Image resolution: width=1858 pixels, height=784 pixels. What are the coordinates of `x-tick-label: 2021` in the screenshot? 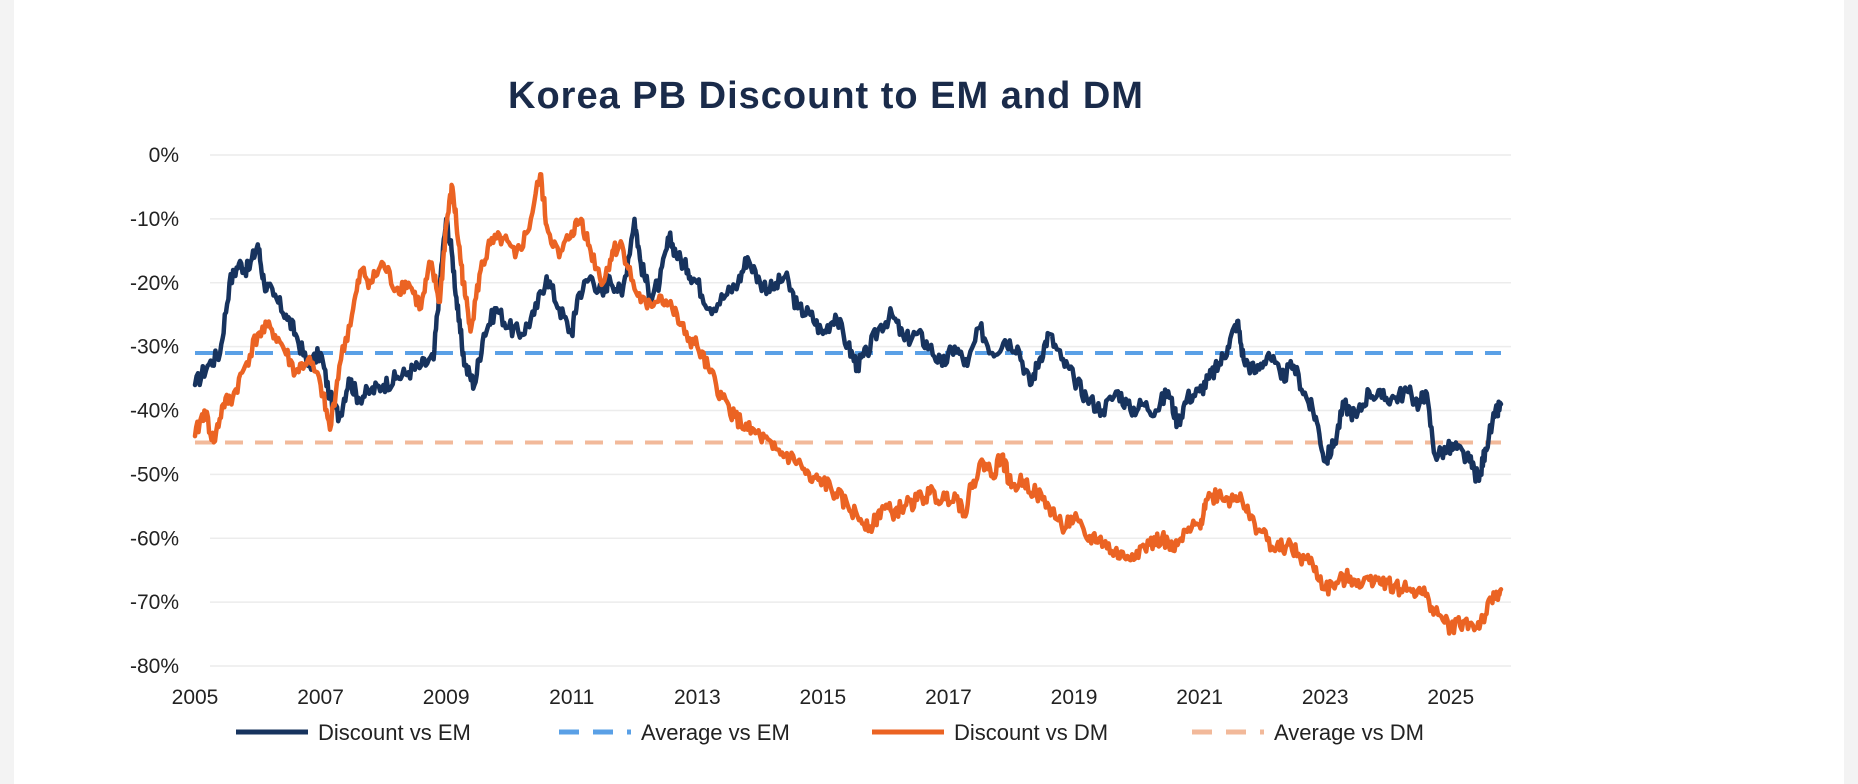 It's located at (1199, 697).